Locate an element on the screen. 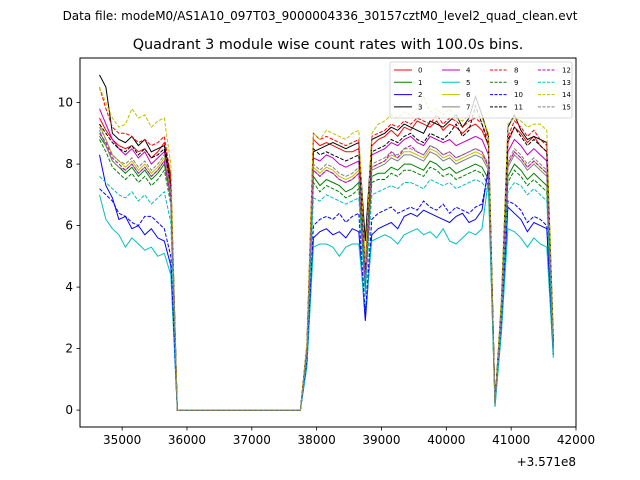 Image resolution: width=640 pixels, height=480 pixels. y-tick-label: 6 is located at coordinates (69, 226).